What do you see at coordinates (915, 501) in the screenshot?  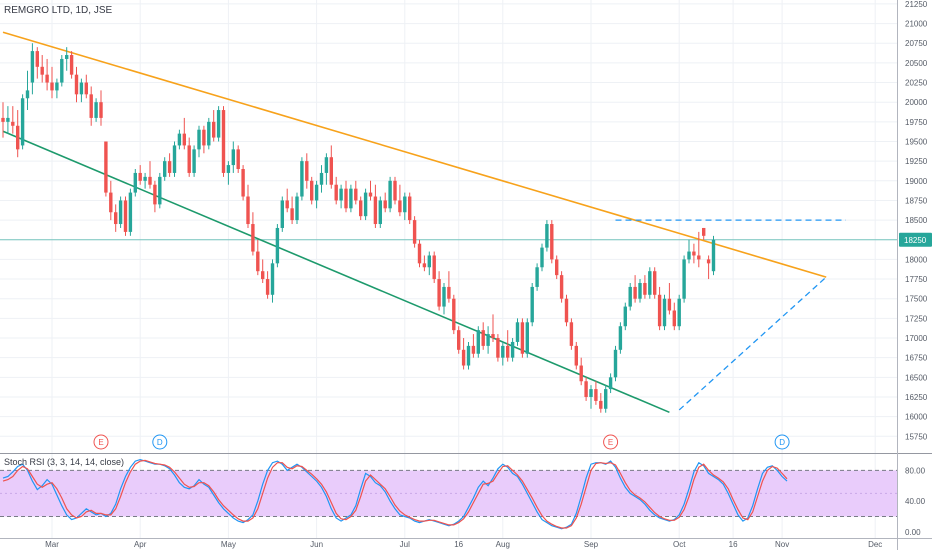 I see `rsi-axis-tick-label: 40.00` at bounding box center [915, 501].